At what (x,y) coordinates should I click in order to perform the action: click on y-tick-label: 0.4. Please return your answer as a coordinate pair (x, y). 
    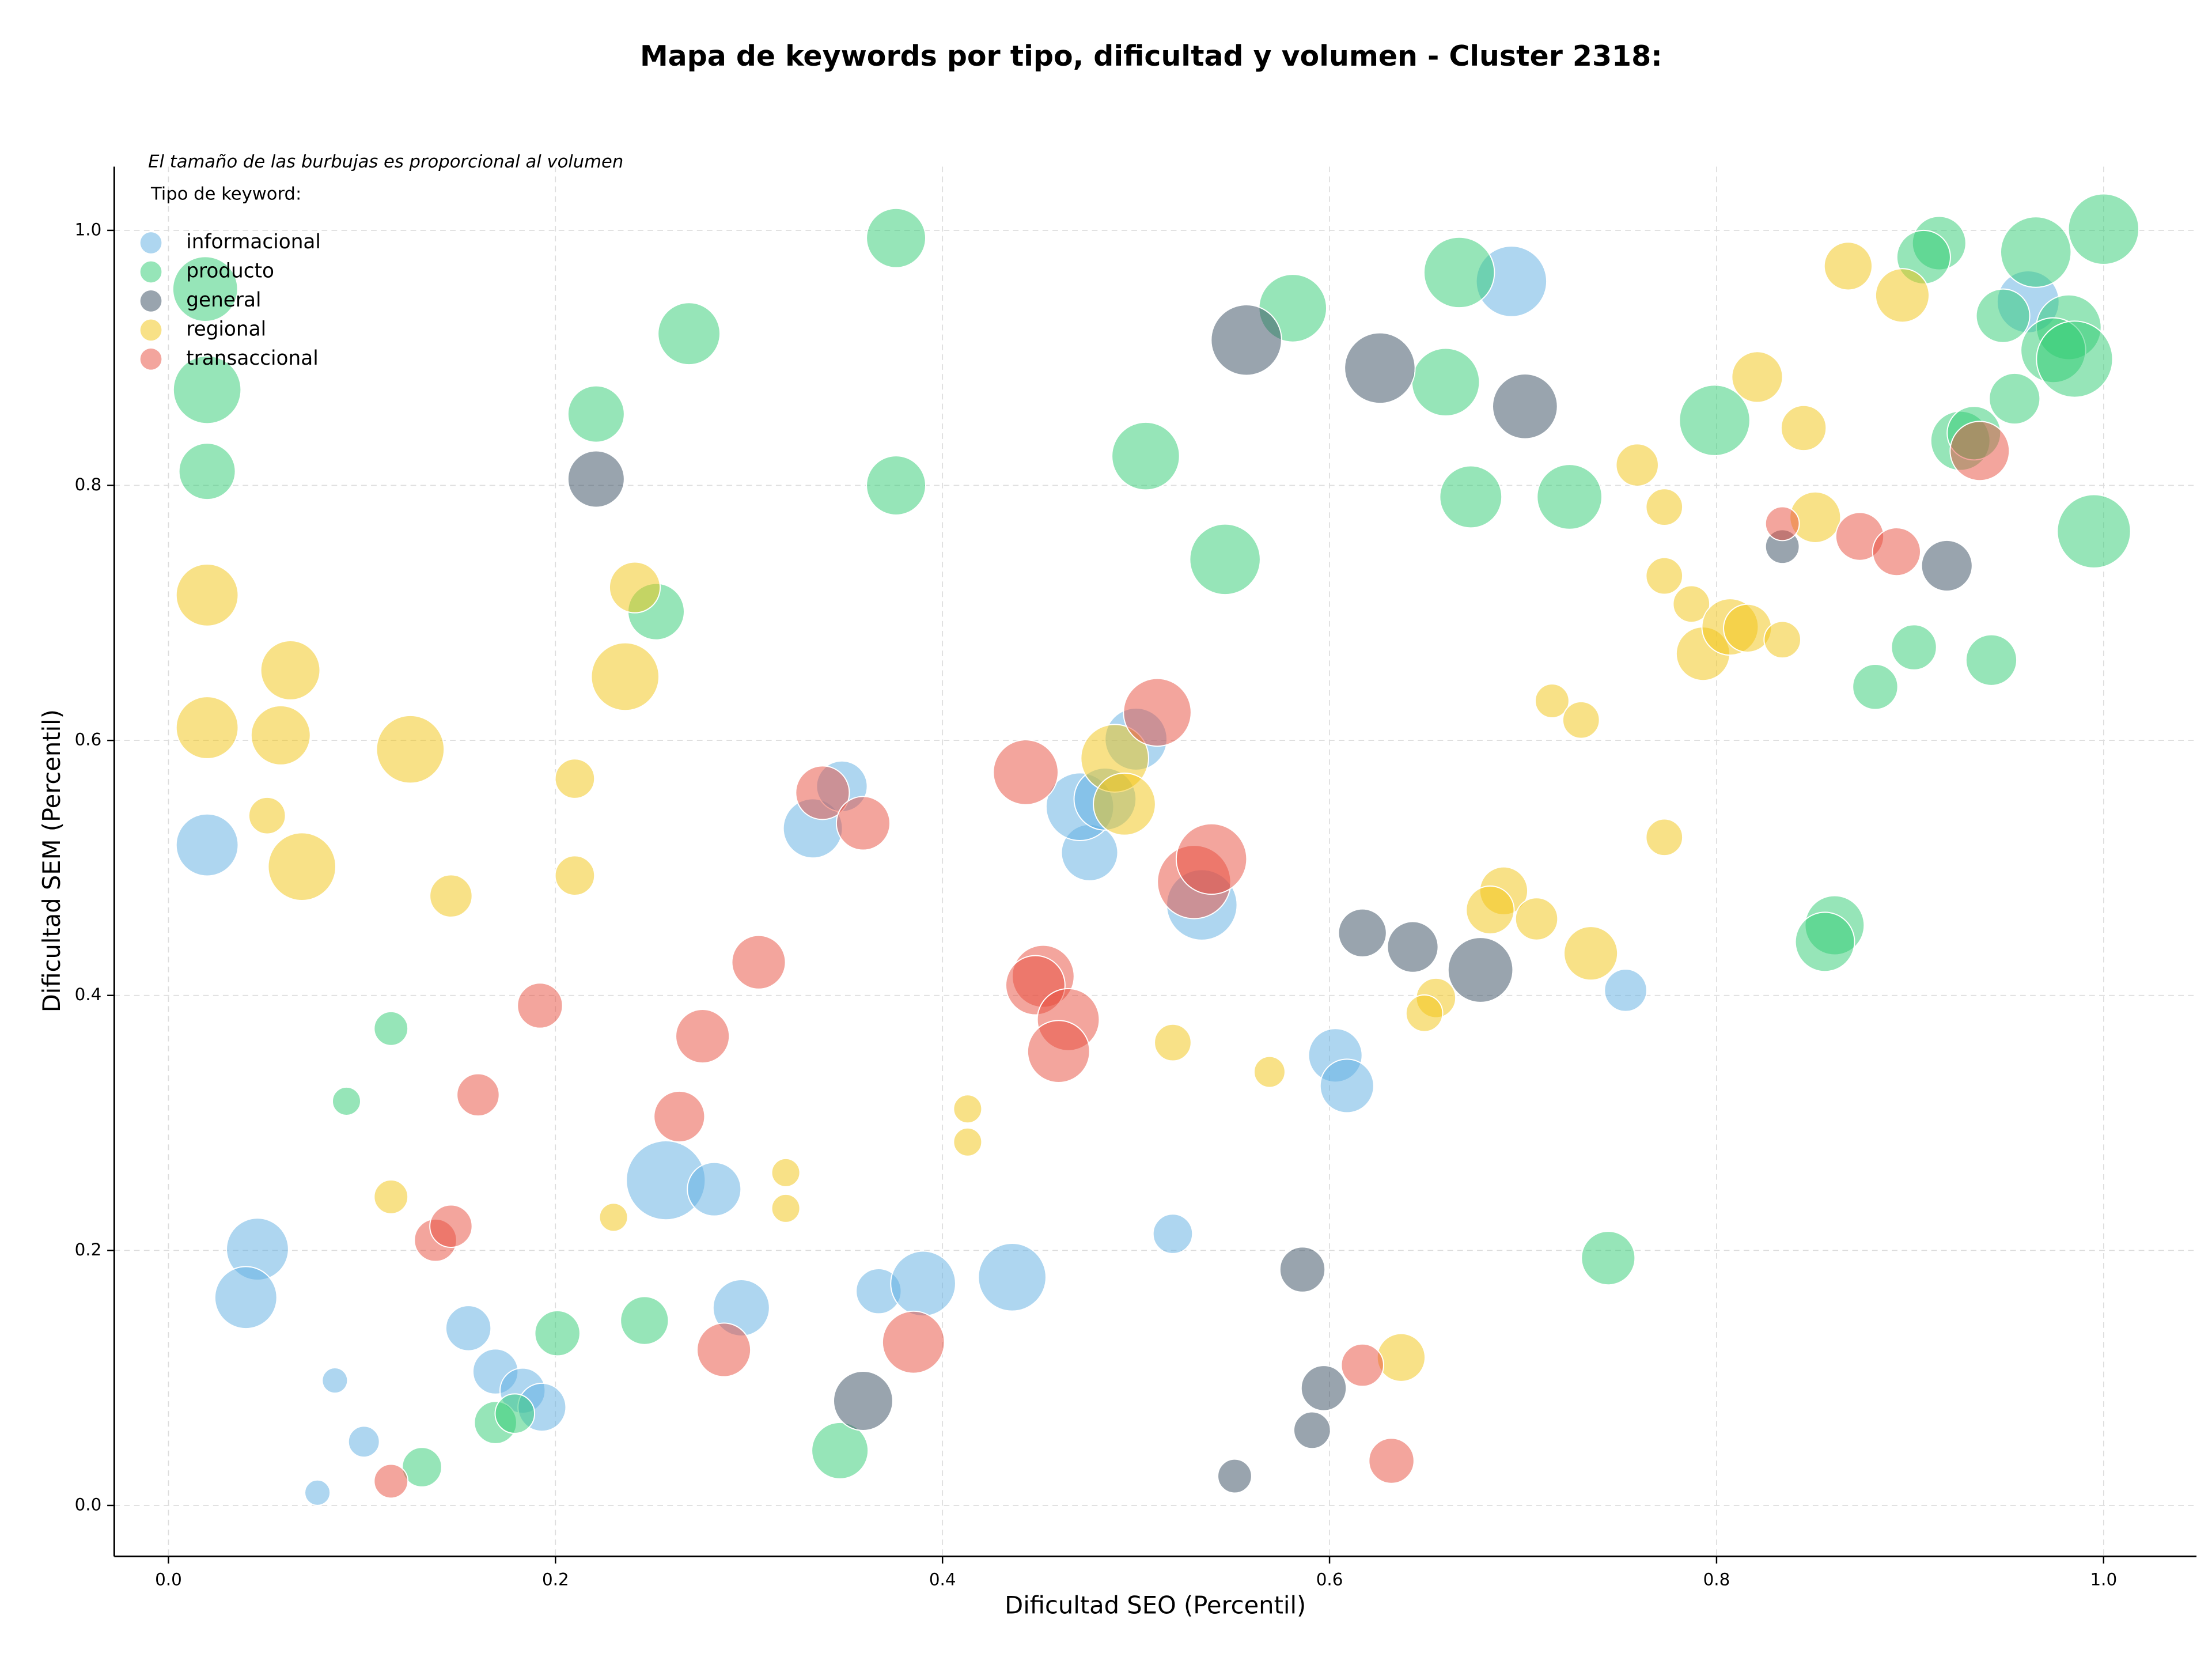
    Looking at the image, I should click on (88, 994).